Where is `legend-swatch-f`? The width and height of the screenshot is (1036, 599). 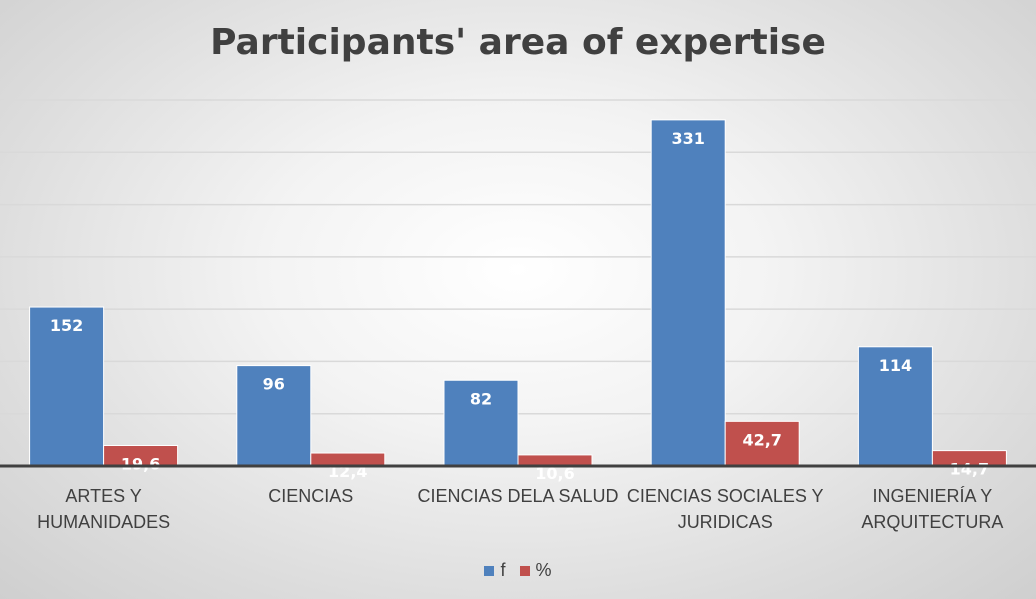 legend-swatch-f is located at coordinates (489, 570).